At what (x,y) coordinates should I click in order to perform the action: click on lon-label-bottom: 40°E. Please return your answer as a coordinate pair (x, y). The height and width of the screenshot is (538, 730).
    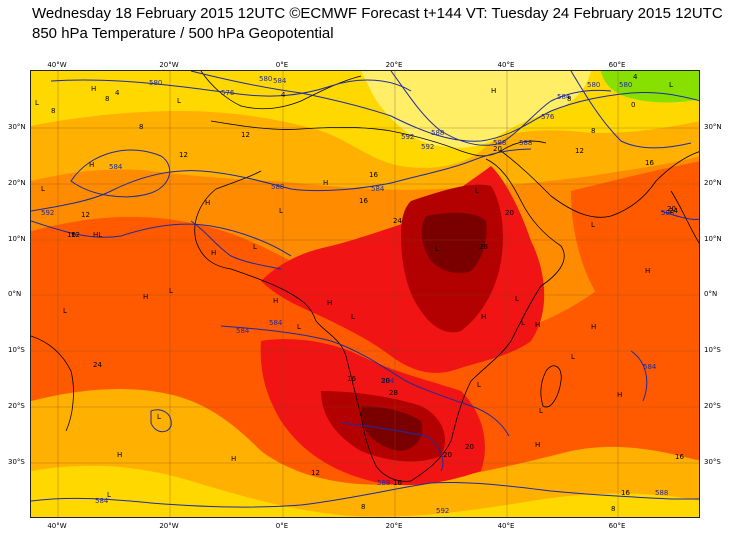
    Looking at the image, I should click on (506, 526).